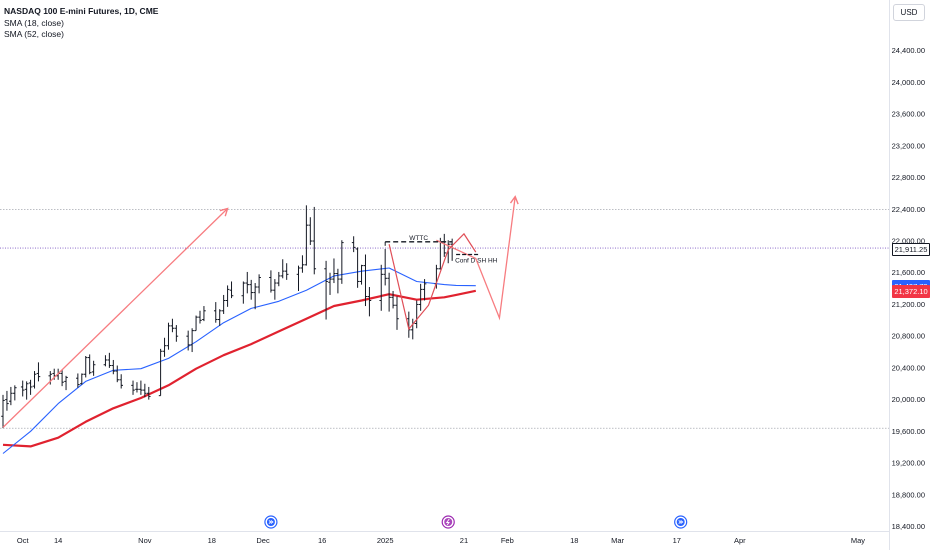 The width and height of the screenshot is (932, 550). What do you see at coordinates (224, 212) in the screenshot?
I see `trend-arrow-head` at bounding box center [224, 212].